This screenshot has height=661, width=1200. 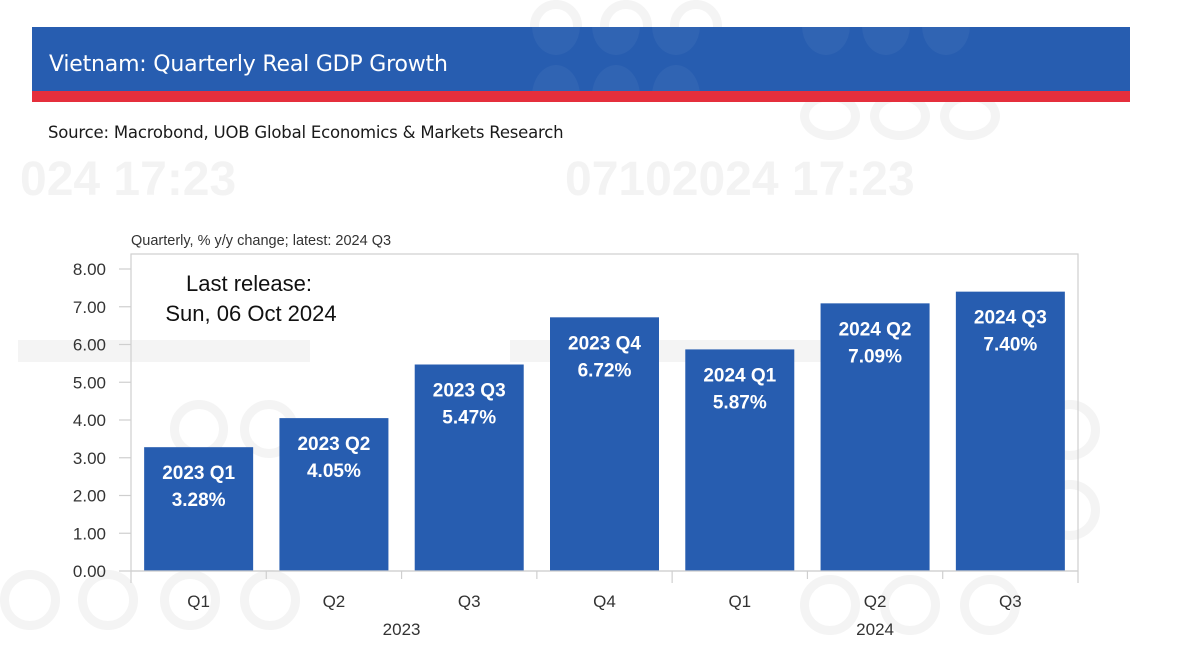 I want to click on y-tick-label: 1.00, so click(x=89, y=533).